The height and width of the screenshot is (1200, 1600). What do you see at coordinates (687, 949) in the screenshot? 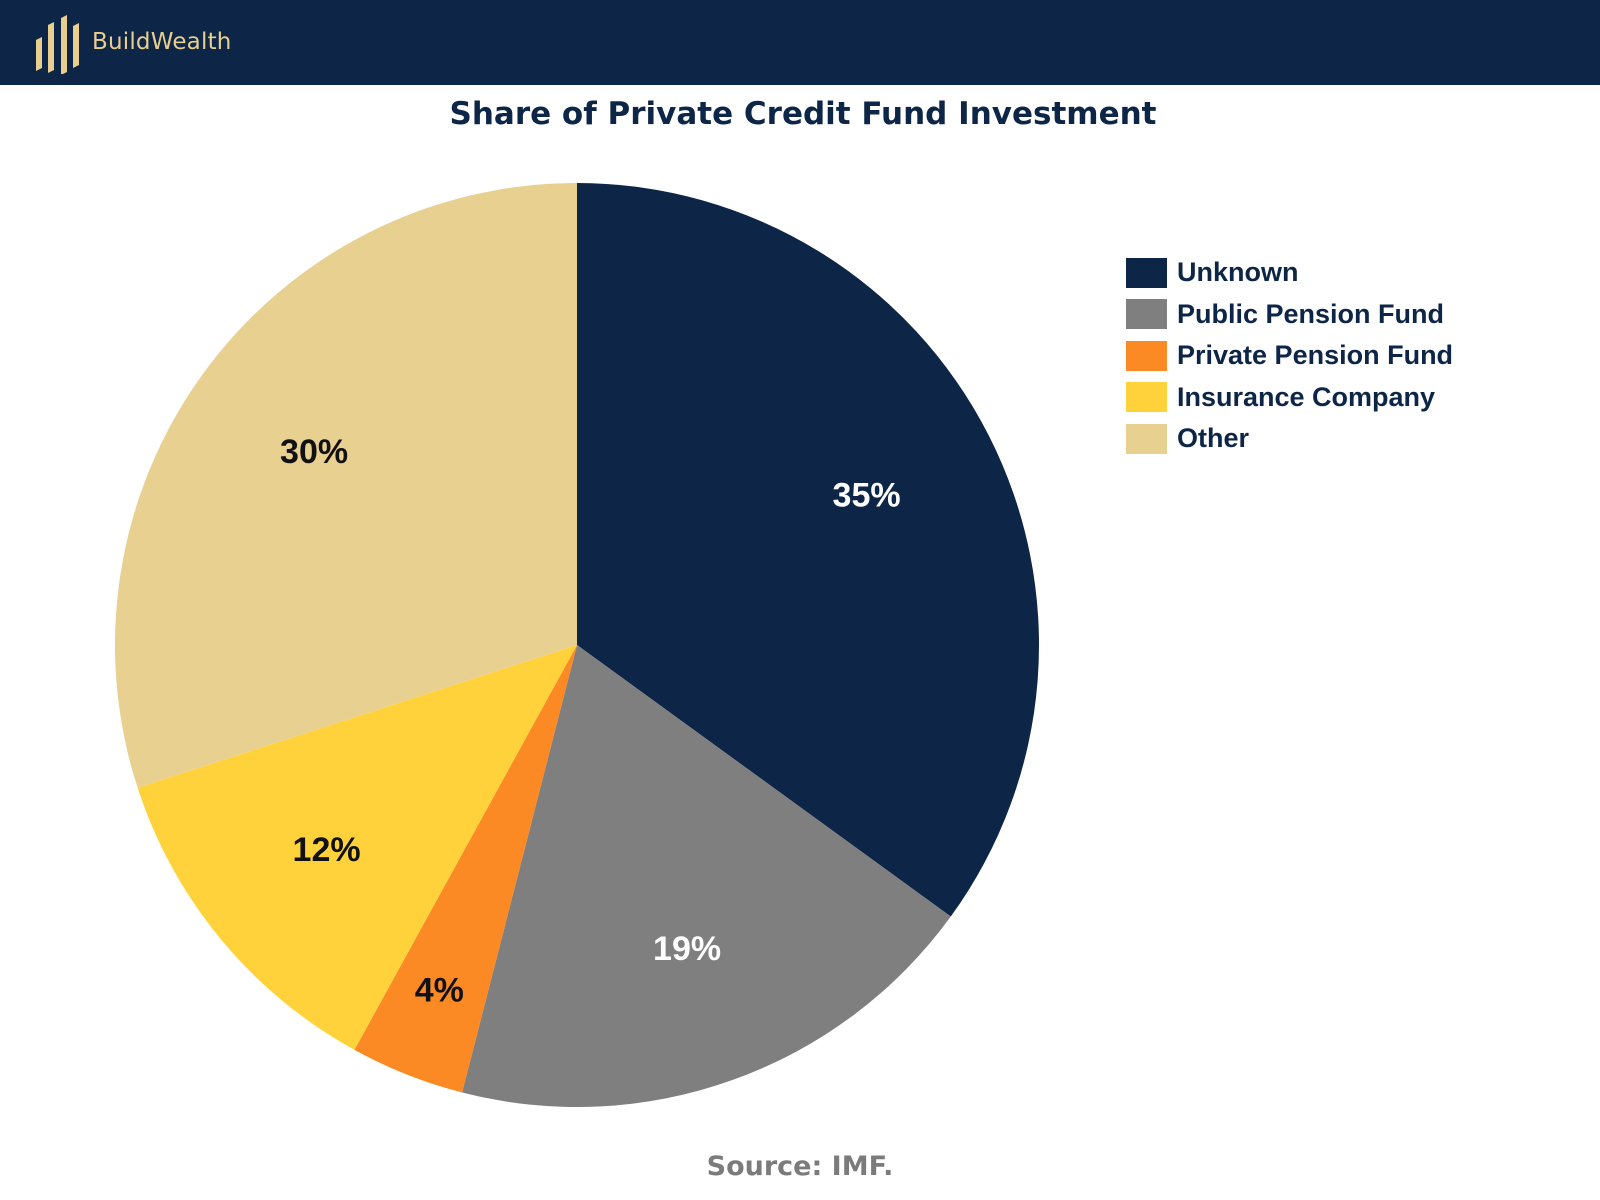
I see `slice-label-public-pension-fund: 19%` at bounding box center [687, 949].